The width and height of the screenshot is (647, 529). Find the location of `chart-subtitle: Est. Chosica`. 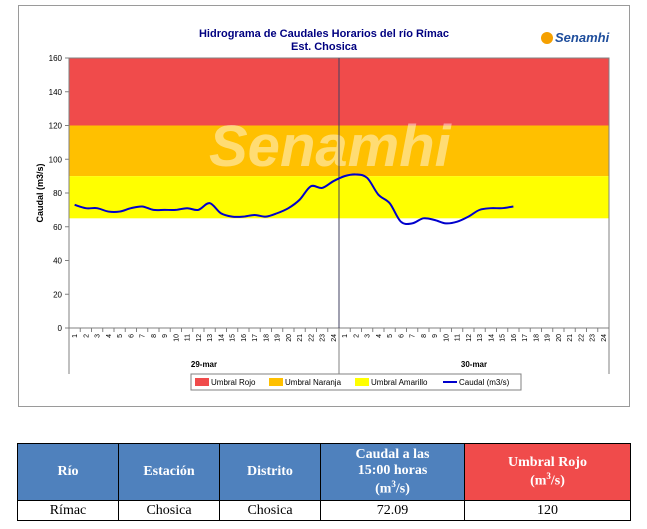

chart-subtitle: Est. Chosica is located at coordinates (324, 47).